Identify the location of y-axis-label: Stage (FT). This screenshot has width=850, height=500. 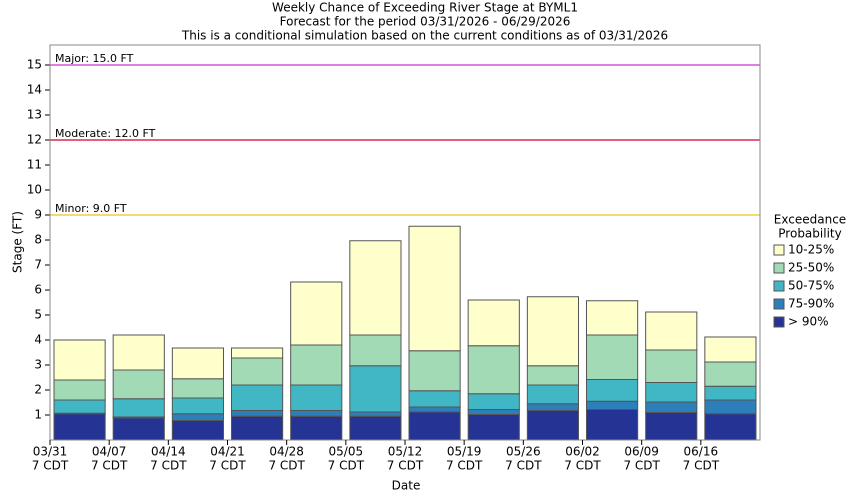
(18, 242).